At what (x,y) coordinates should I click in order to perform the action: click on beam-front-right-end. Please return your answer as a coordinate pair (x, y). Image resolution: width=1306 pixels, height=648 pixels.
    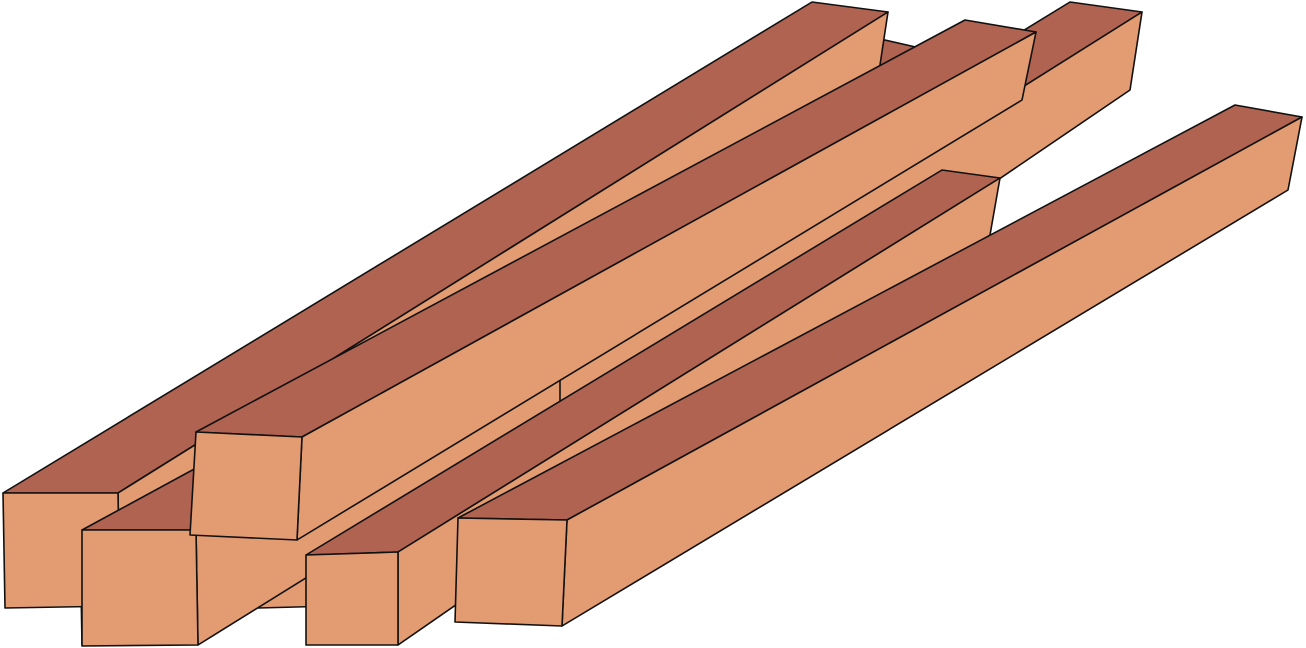
    Looking at the image, I should click on (511, 572).